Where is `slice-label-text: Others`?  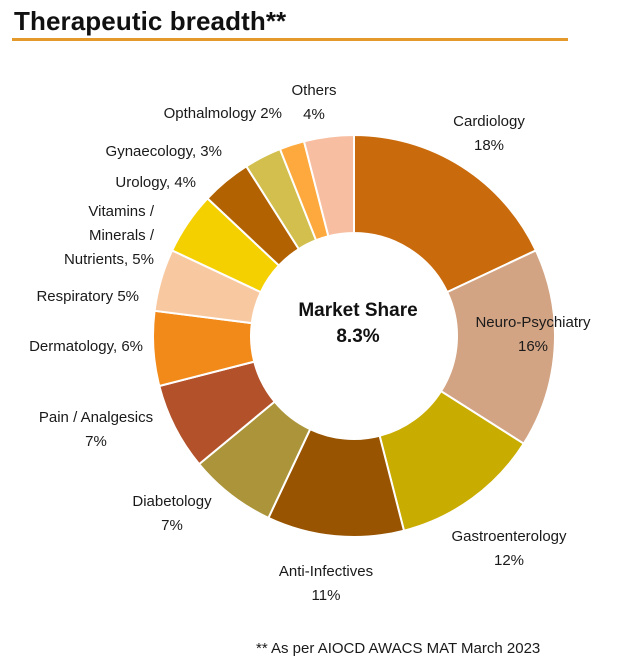 slice-label-text: Others is located at coordinates (313, 90).